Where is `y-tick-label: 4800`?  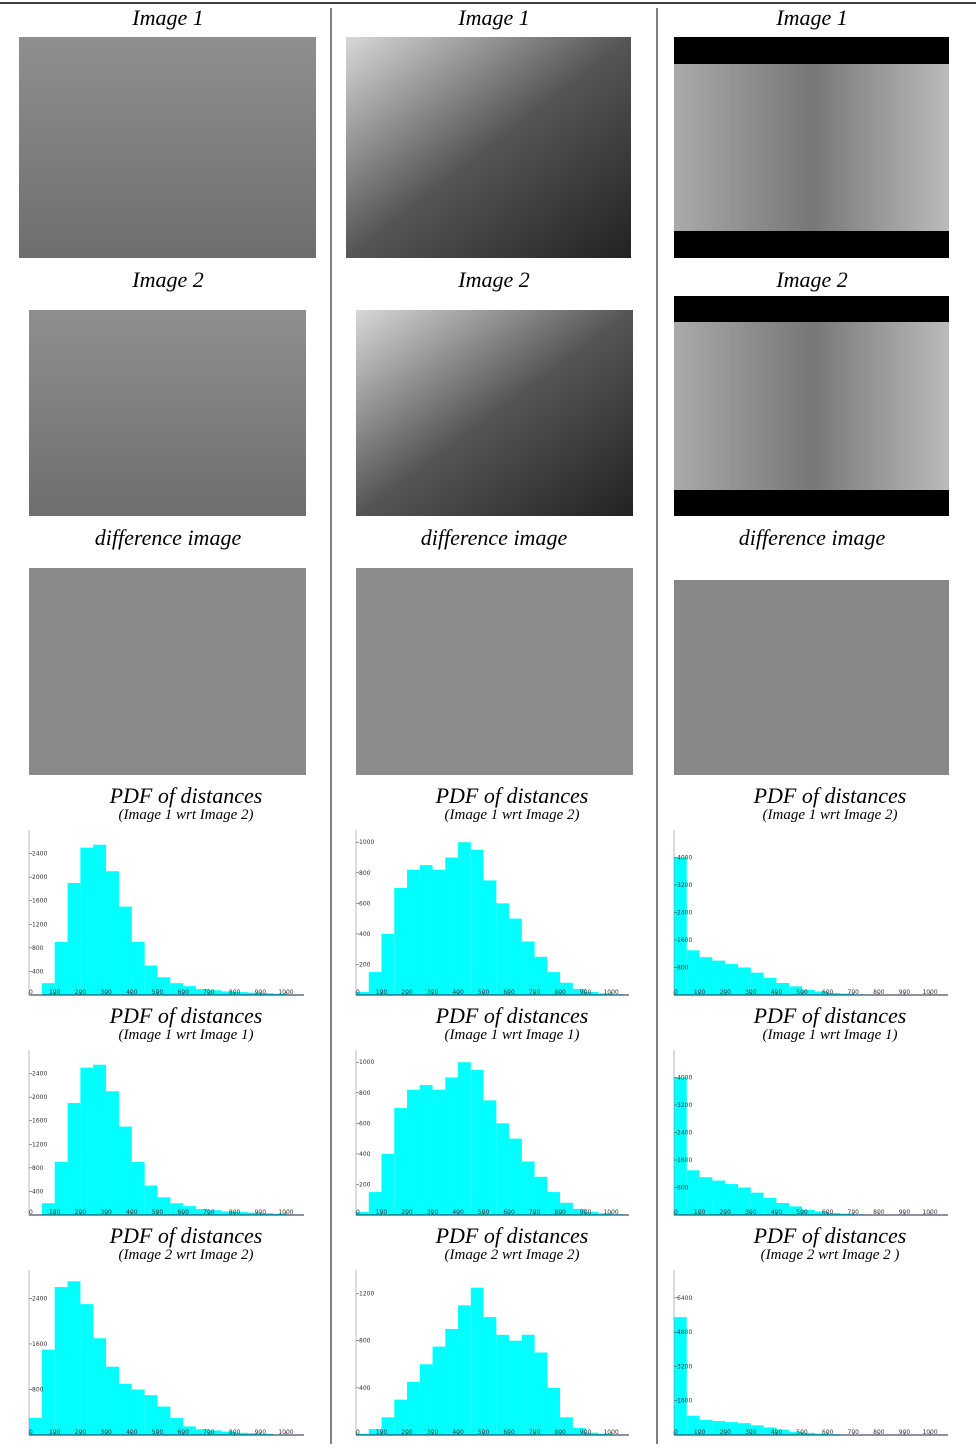 y-tick-label: 4800 is located at coordinates (684, 1332).